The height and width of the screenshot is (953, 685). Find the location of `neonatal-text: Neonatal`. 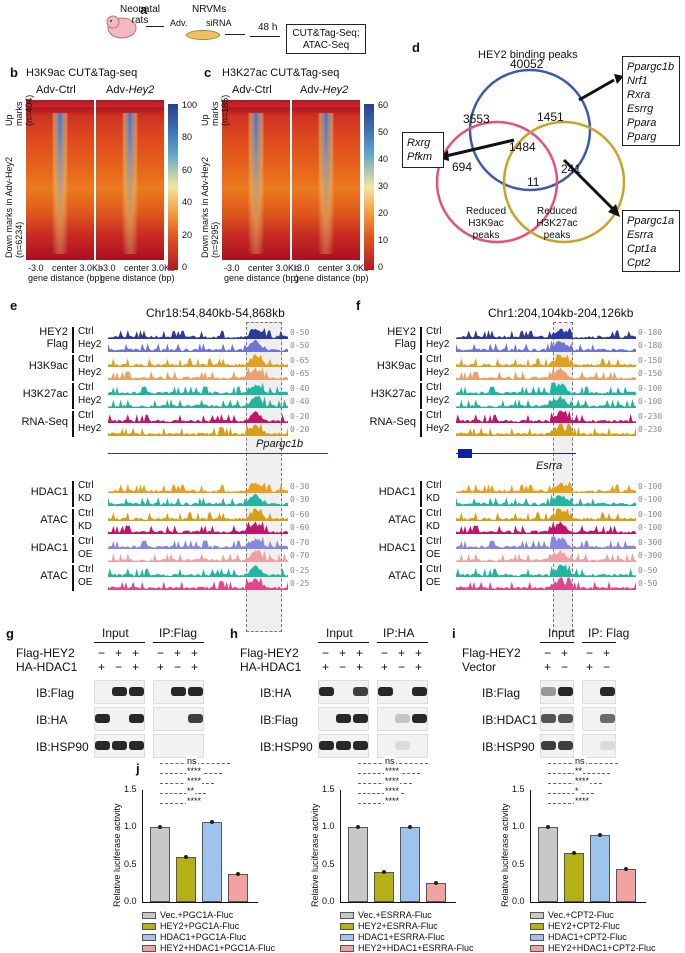

neonatal-text: Neonatal is located at coordinates (140, 9).